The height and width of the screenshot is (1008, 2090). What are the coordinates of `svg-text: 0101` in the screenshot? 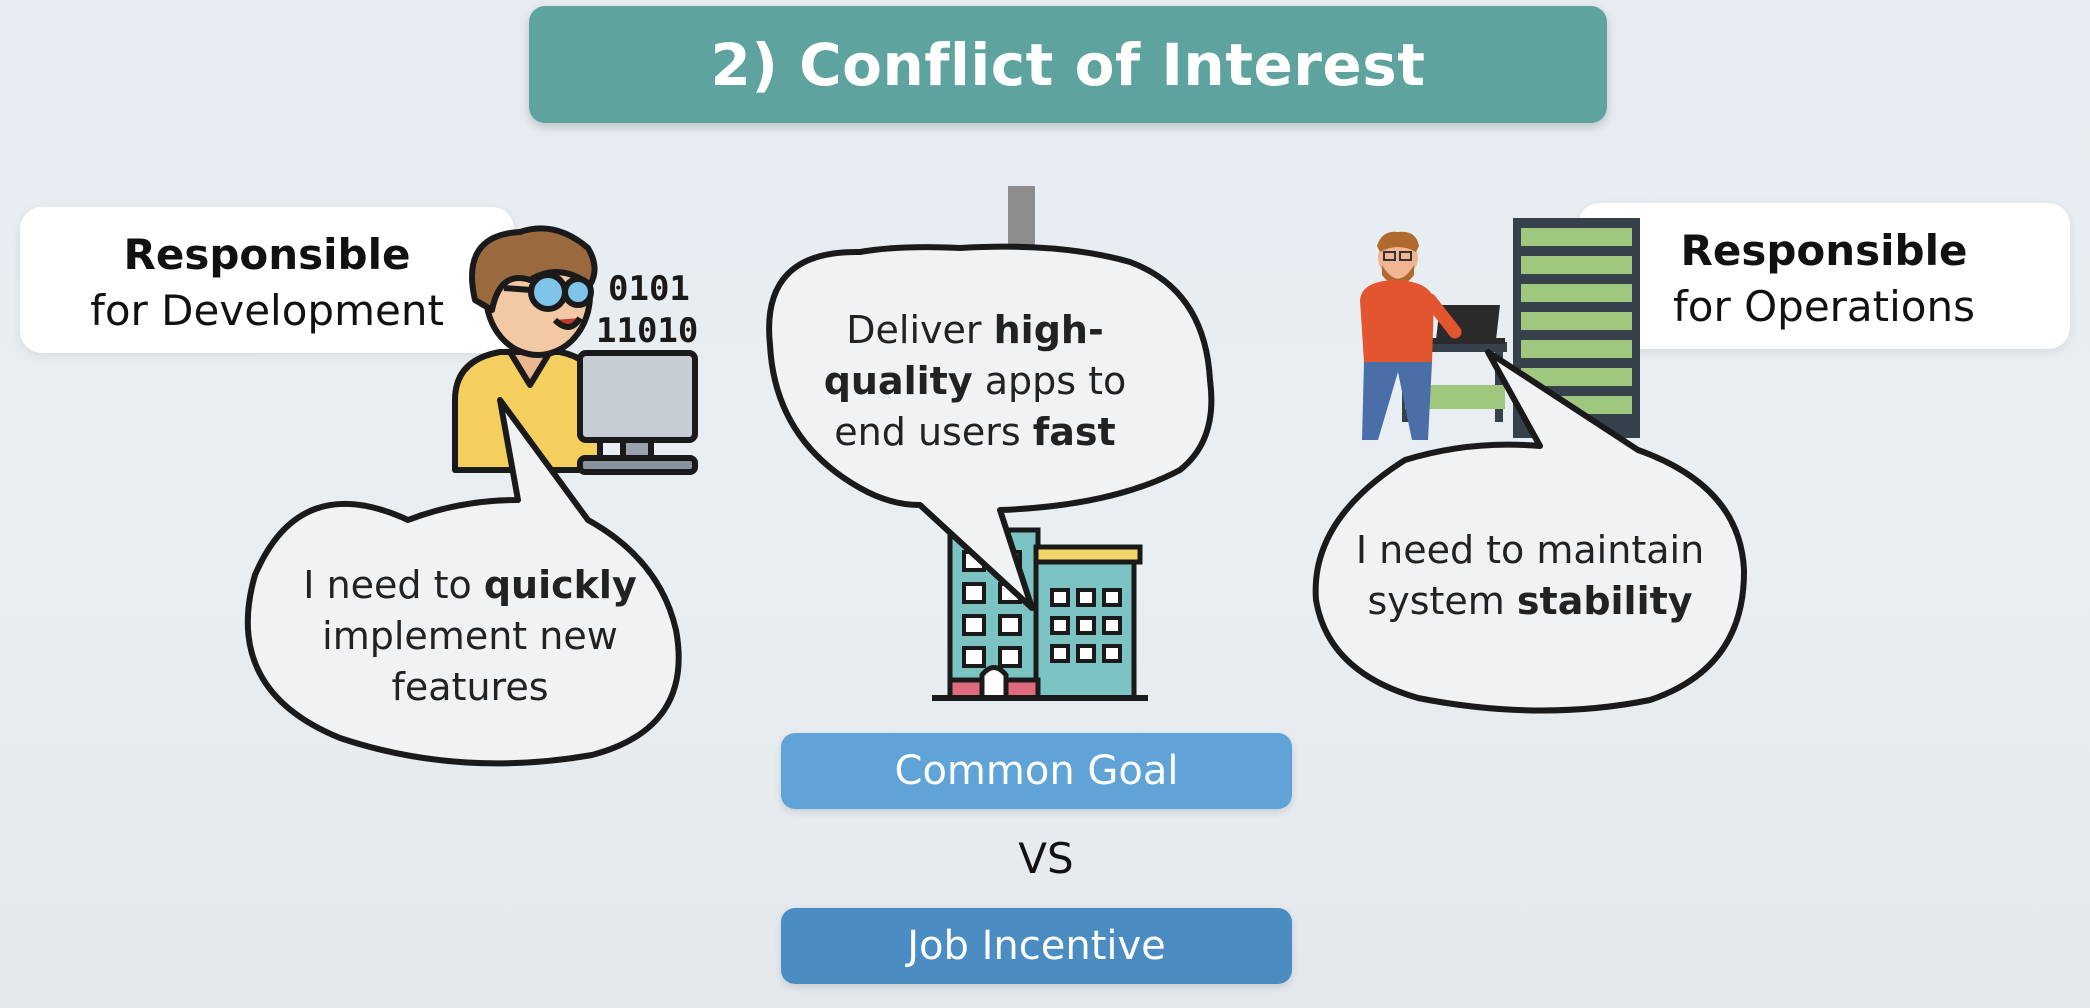 It's located at (649, 289).